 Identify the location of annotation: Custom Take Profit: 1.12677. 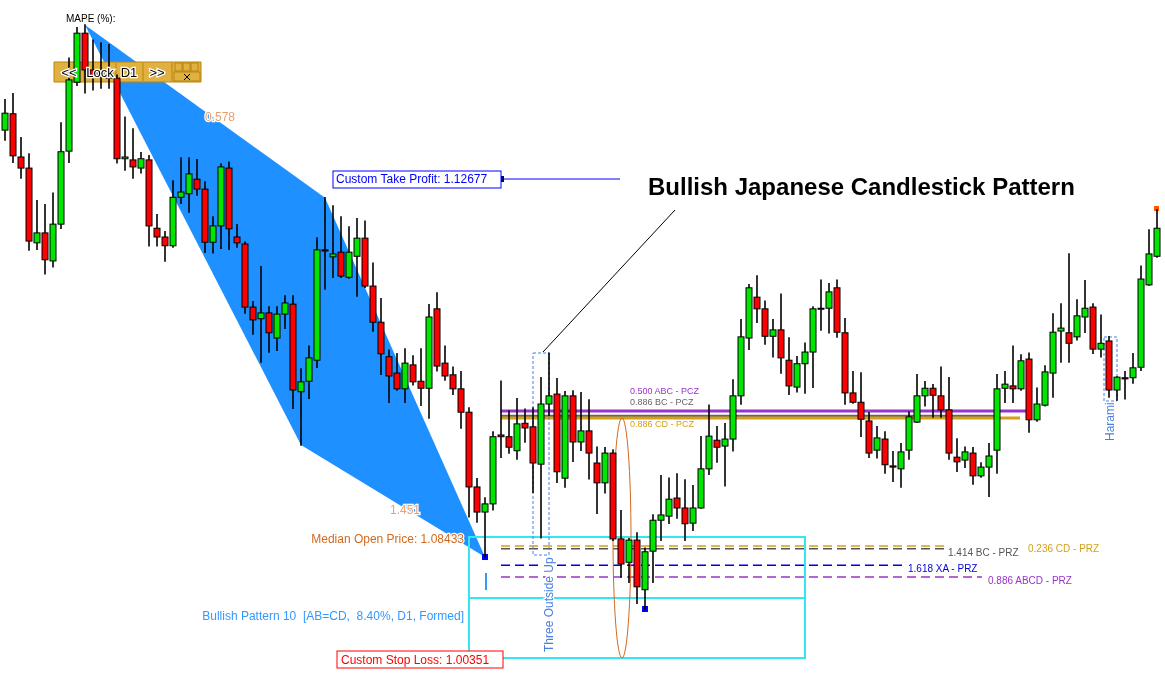
(412, 179).